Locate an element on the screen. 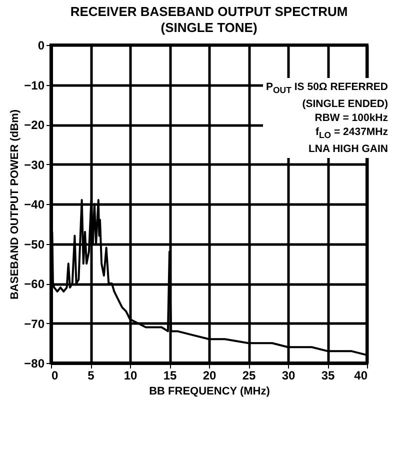  x-tick-label: 10 is located at coordinates (131, 375).